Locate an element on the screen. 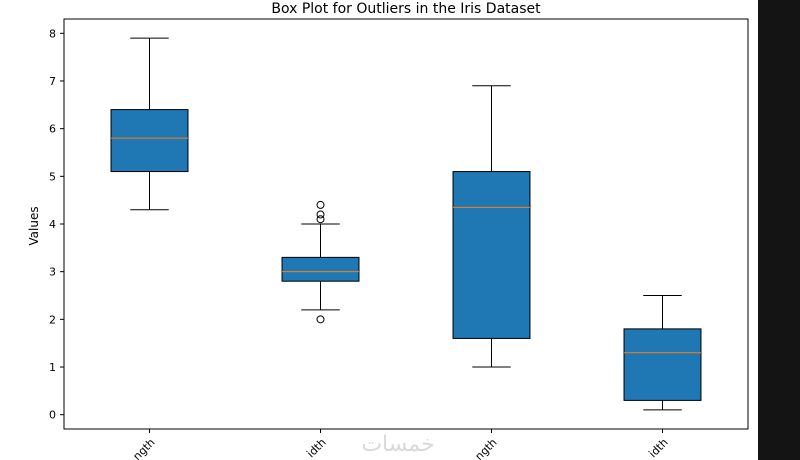 The height and width of the screenshot is (460, 800). y-tick-label: 6 is located at coordinates (52, 129).